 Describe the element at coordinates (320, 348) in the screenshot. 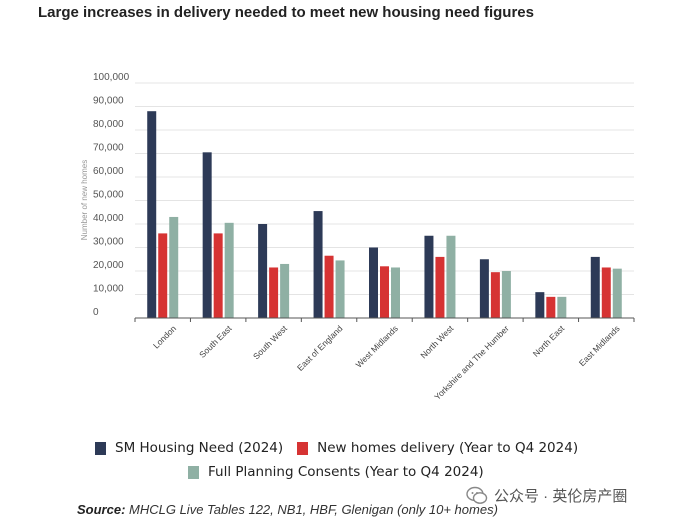

I see `x-tick-label: East of England` at that location.